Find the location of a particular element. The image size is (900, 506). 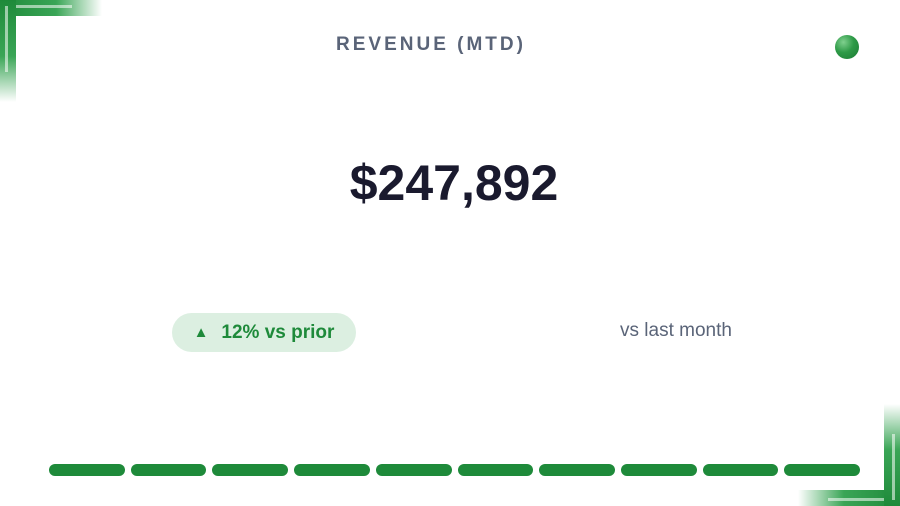

corner-accent-bottom-right-horizontal is located at coordinates (849, 498).